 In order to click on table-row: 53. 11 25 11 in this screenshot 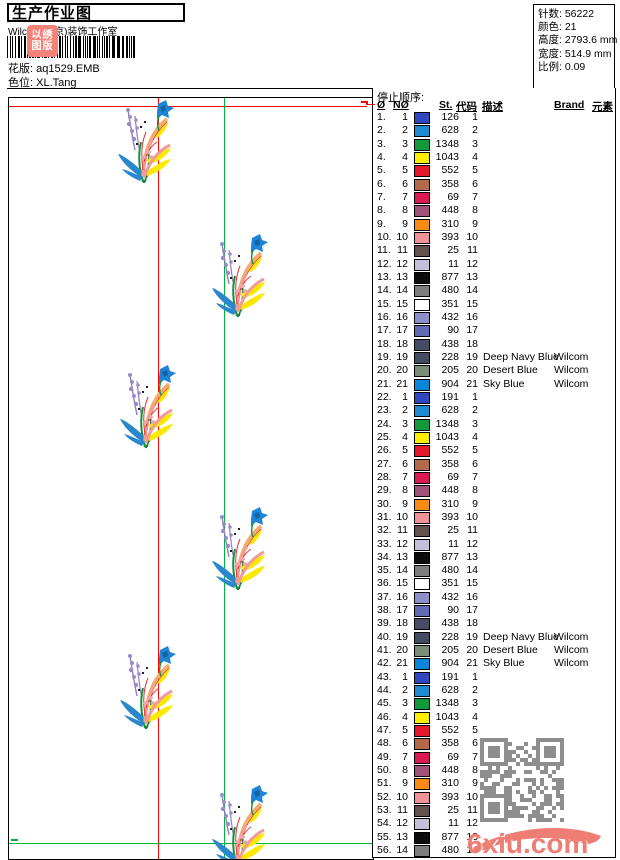, I will do `click(427, 811)`.